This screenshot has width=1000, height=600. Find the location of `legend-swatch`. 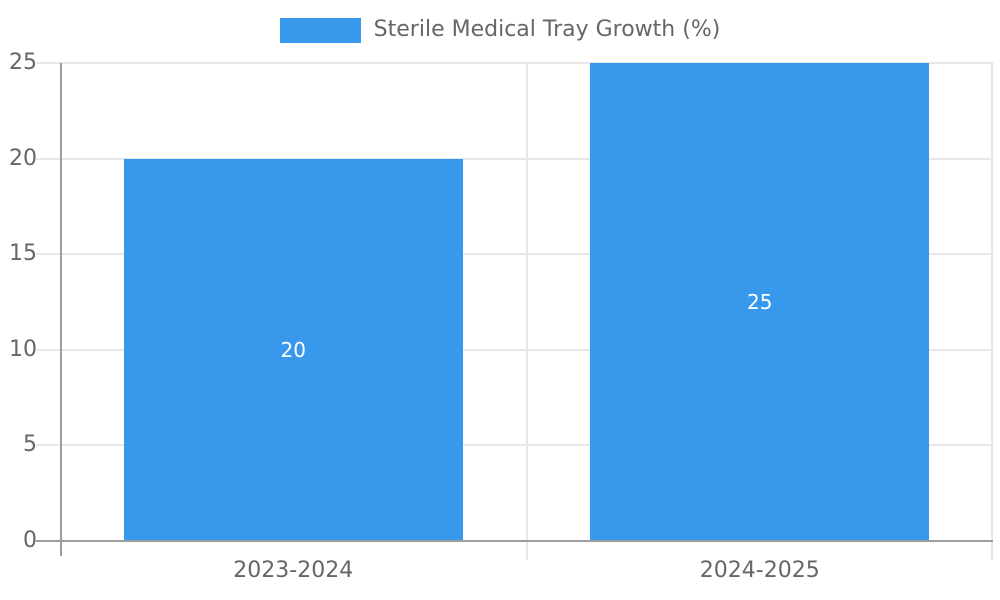

legend-swatch is located at coordinates (320, 30).